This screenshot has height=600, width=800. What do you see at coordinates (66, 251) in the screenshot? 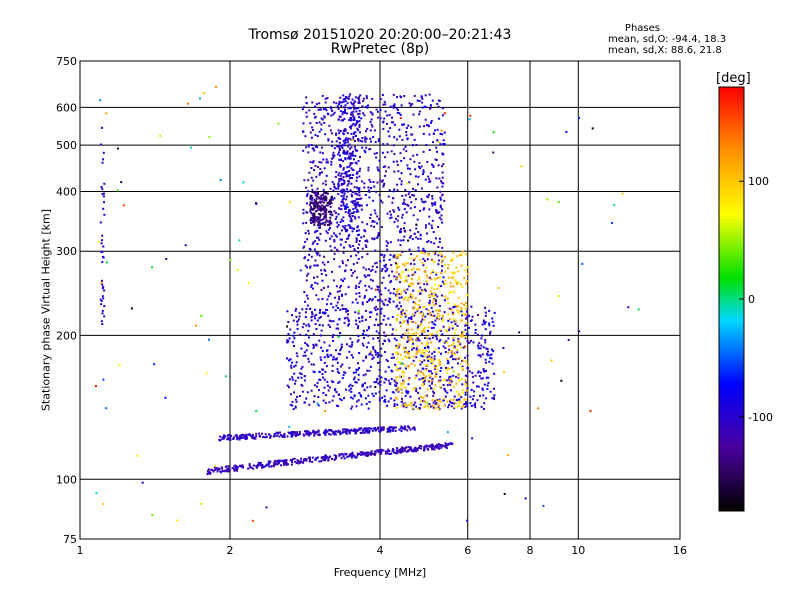
I see `y-tick-label: 300` at bounding box center [66, 251].